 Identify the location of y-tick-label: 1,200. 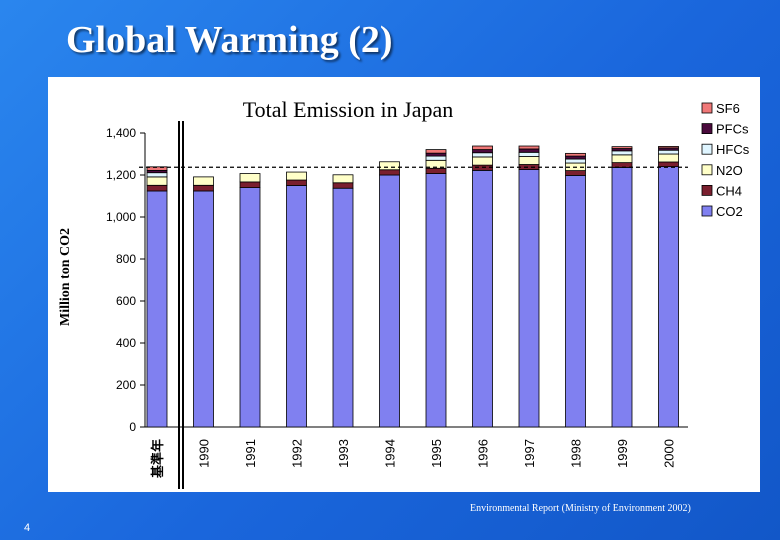
(121, 175).